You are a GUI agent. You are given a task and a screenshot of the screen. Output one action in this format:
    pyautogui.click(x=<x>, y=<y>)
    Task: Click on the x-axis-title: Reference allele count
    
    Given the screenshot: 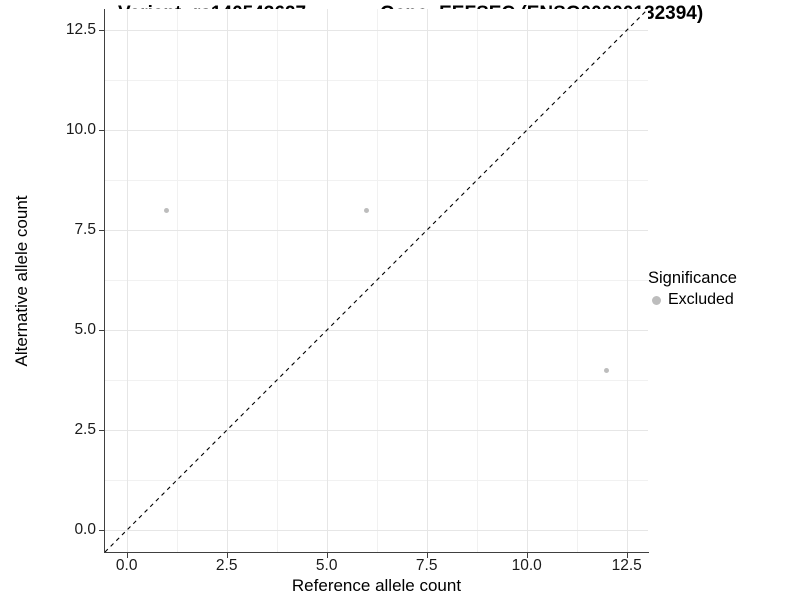 What is the action you would take?
    pyautogui.click(x=376, y=585)
    